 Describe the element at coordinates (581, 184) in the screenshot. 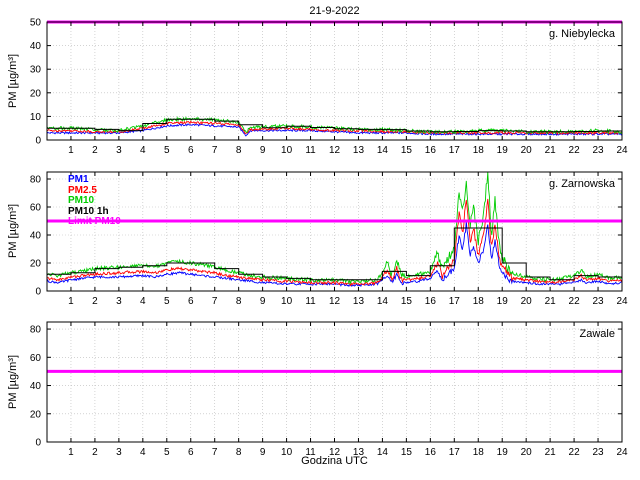

I see `station-label-zarnowska: g. Zarnowska` at that location.